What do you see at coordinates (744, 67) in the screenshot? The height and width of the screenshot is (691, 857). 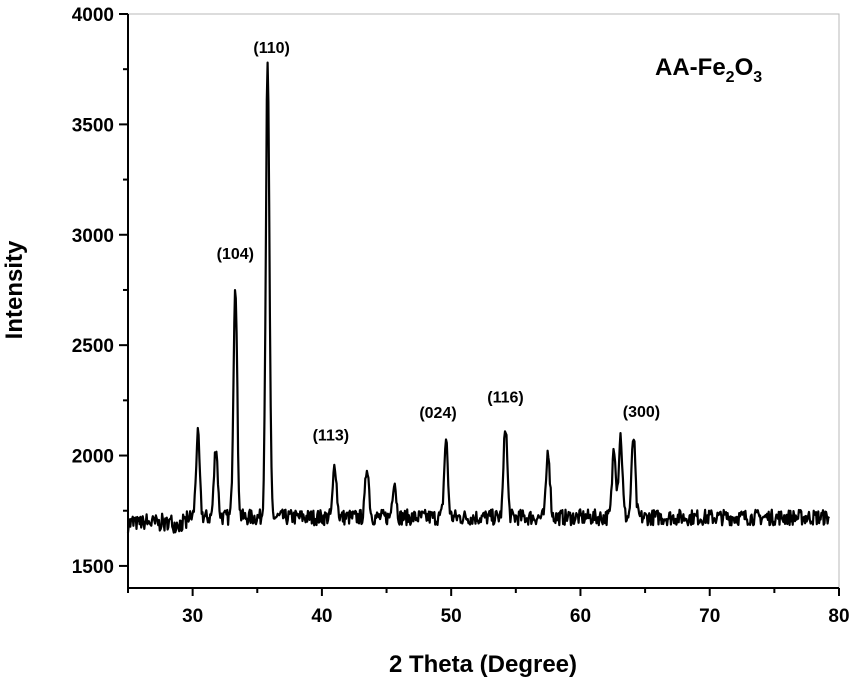 I see `sample-label-mid: O` at bounding box center [744, 67].